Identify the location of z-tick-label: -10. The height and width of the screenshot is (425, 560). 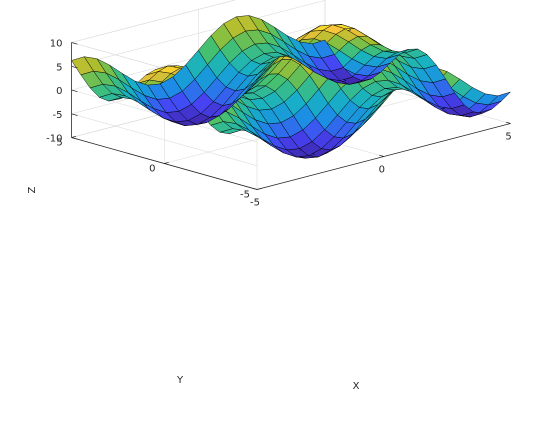
(54, 139).